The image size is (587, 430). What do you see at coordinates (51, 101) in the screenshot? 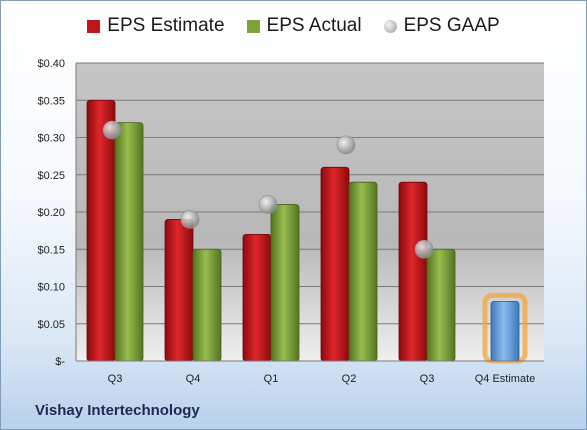
I see `y-tick-label: $0.35` at bounding box center [51, 101].